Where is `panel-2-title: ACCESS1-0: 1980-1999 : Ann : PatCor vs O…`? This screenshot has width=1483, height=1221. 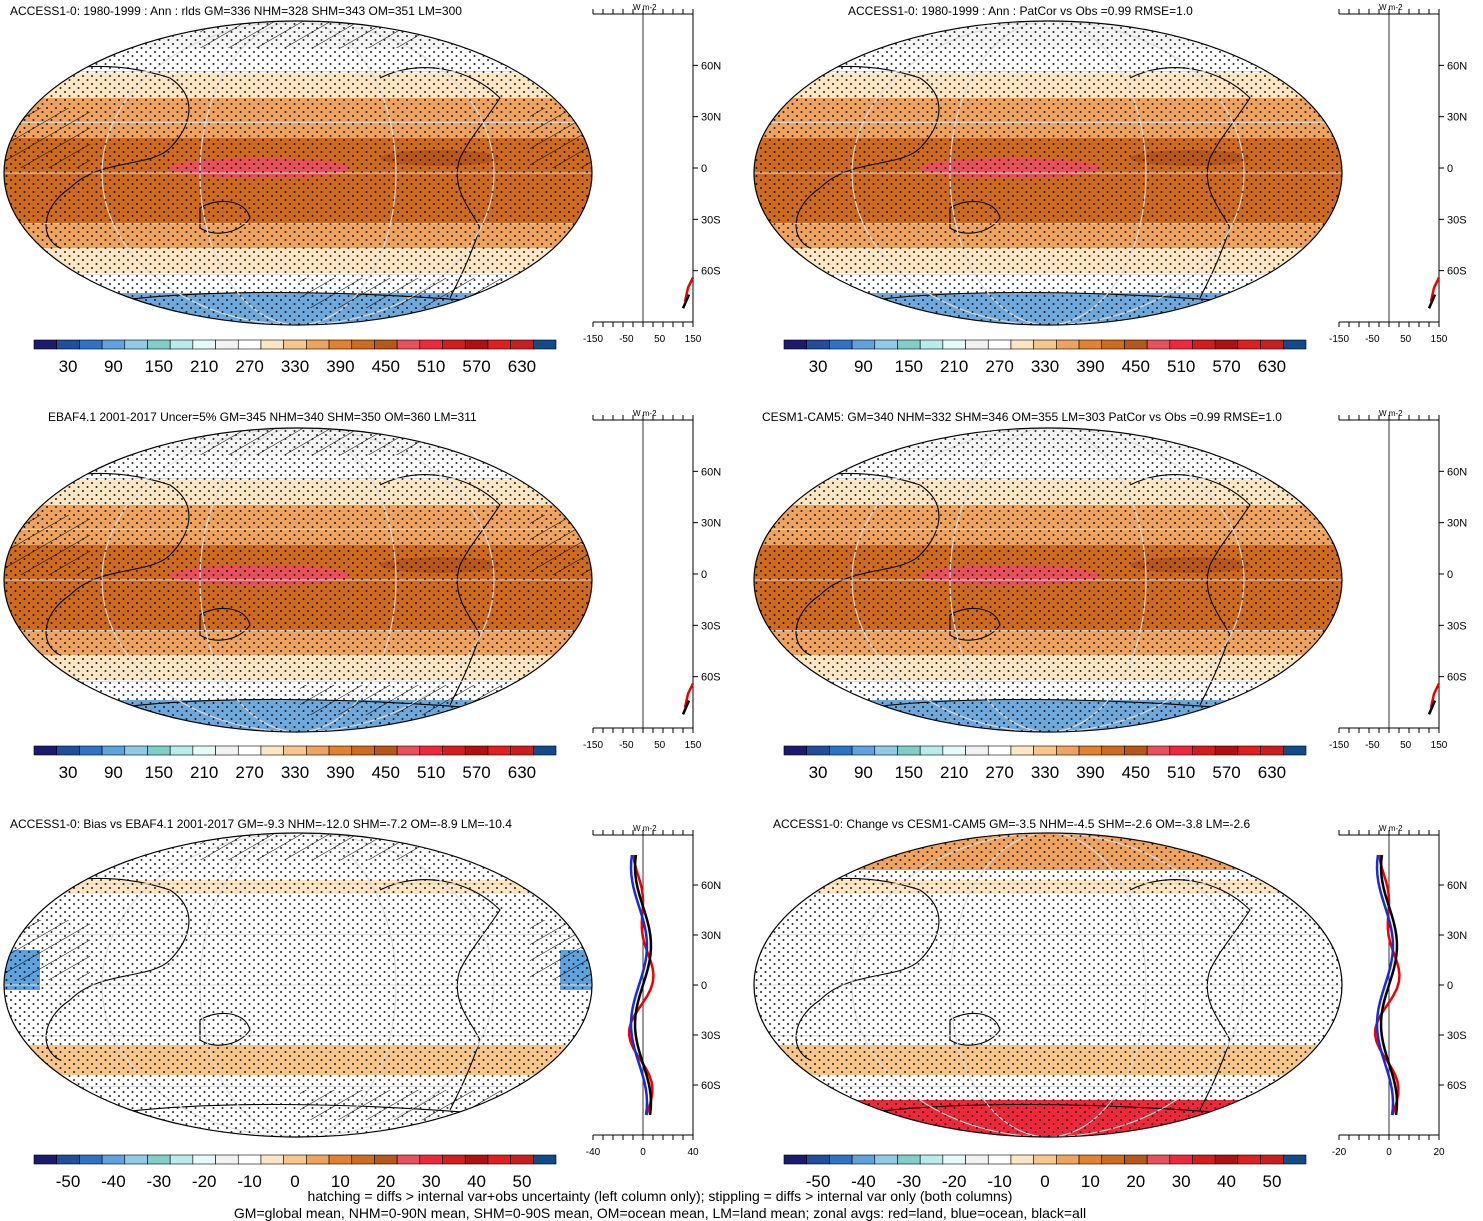
panel-2-title: ACCESS1-0: 1980-1999 : Ann : PatCor vs O… is located at coordinates (1020, 11).